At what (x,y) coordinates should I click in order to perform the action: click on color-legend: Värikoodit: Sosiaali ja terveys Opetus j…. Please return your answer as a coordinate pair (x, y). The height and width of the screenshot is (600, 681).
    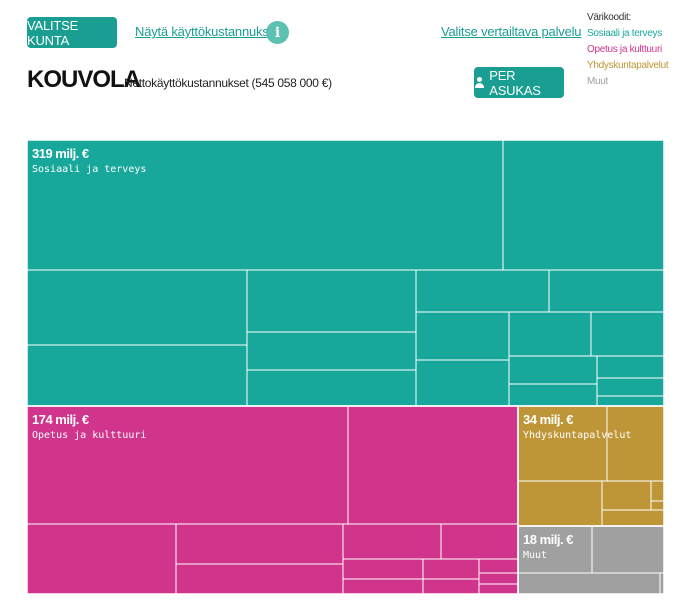
    Looking at the image, I should click on (628, 50).